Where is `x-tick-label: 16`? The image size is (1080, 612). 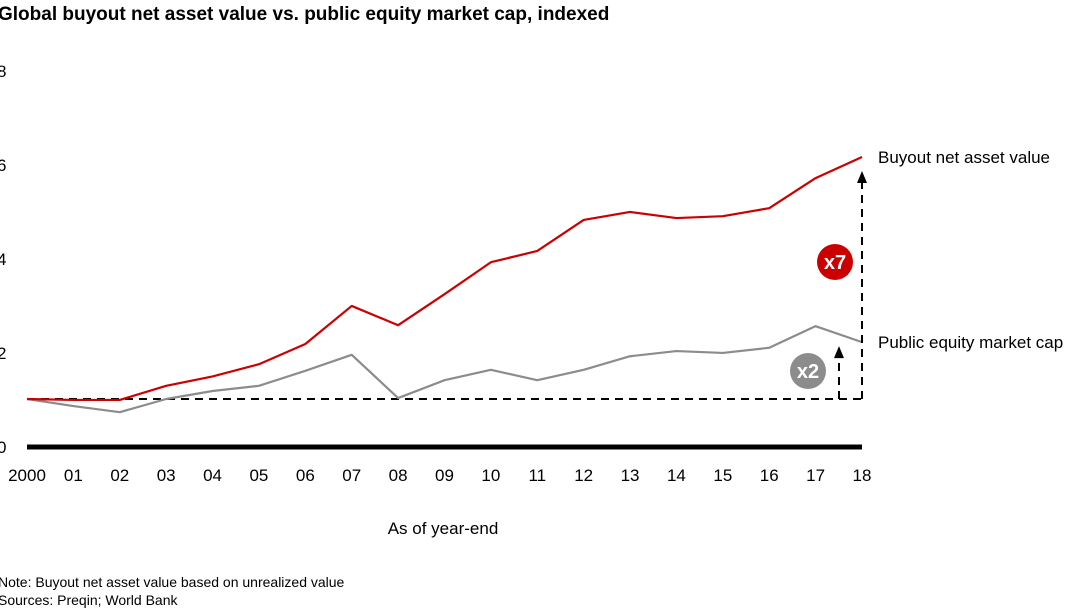
x-tick-label: 16 is located at coordinates (769, 475).